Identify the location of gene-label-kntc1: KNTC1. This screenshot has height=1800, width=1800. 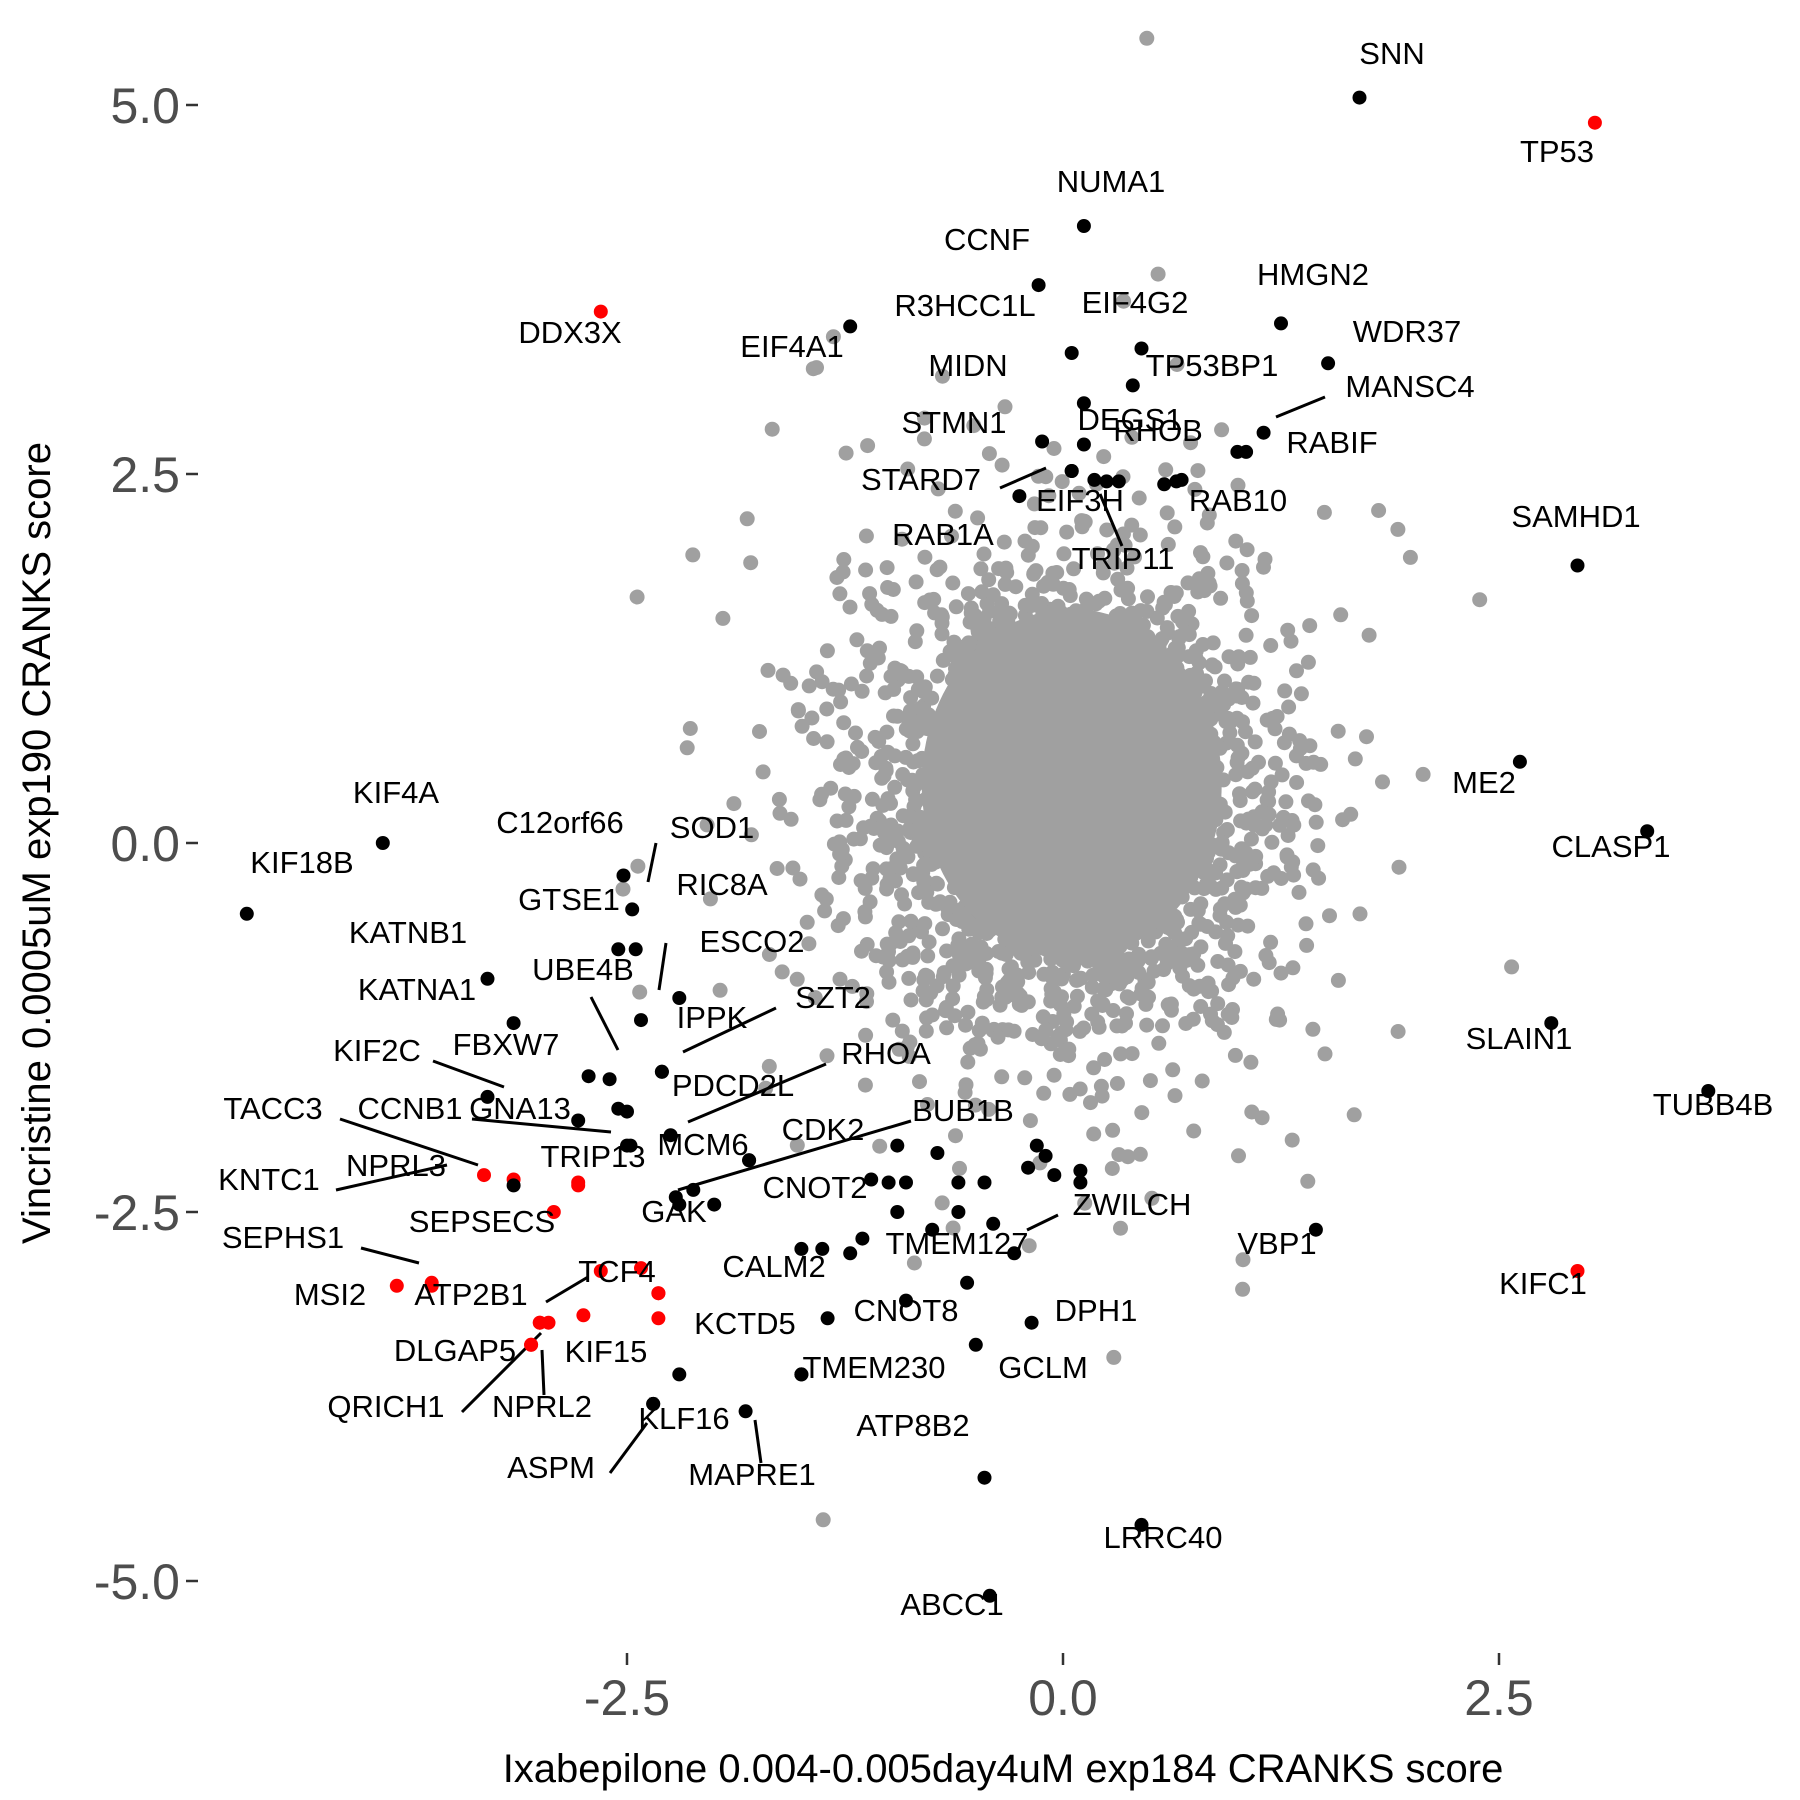
(269, 1179).